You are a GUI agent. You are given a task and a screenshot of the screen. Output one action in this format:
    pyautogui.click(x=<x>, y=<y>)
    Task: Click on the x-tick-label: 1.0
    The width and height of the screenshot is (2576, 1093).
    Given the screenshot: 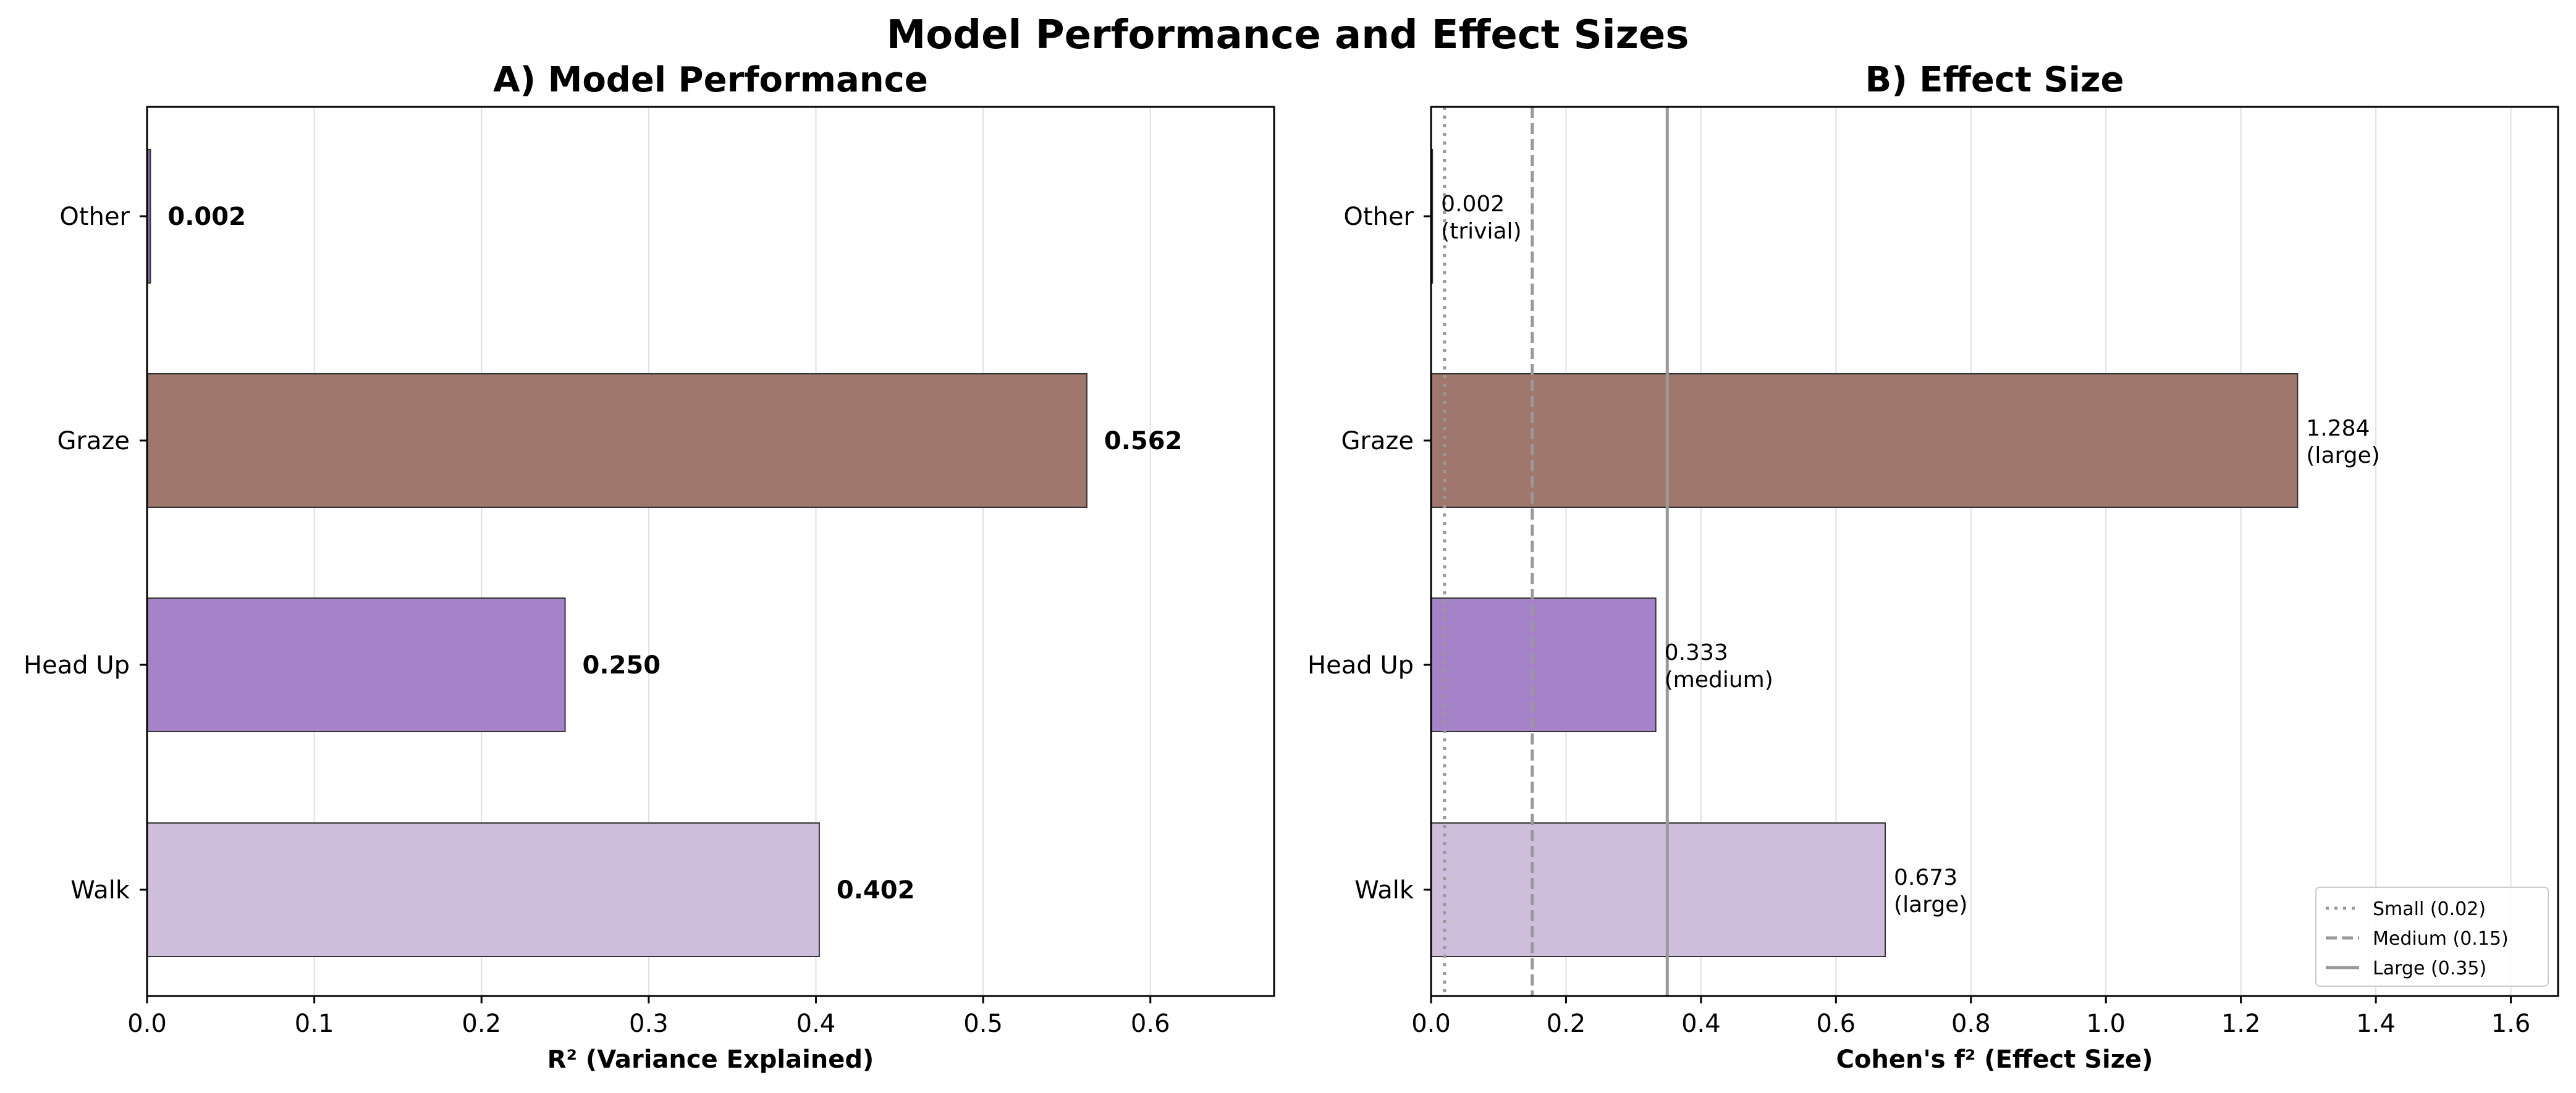 What is the action you would take?
    pyautogui.click(x=2106, y=1024)
    